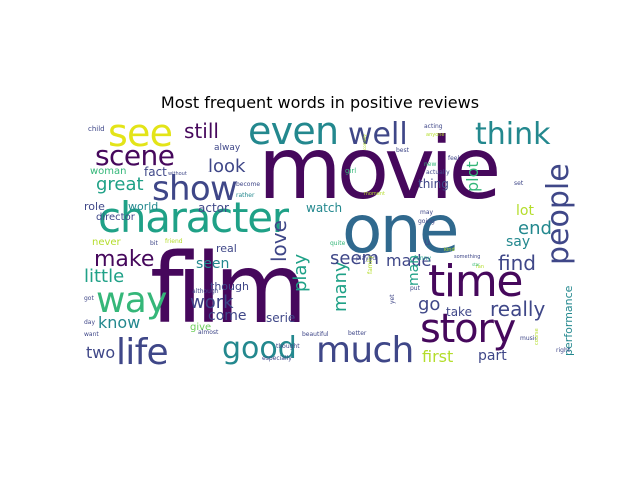 The image size is (640, 480). Describe the element at coordinates (517, 263) in the screenshot. I see `cloud-word: find` at that location.